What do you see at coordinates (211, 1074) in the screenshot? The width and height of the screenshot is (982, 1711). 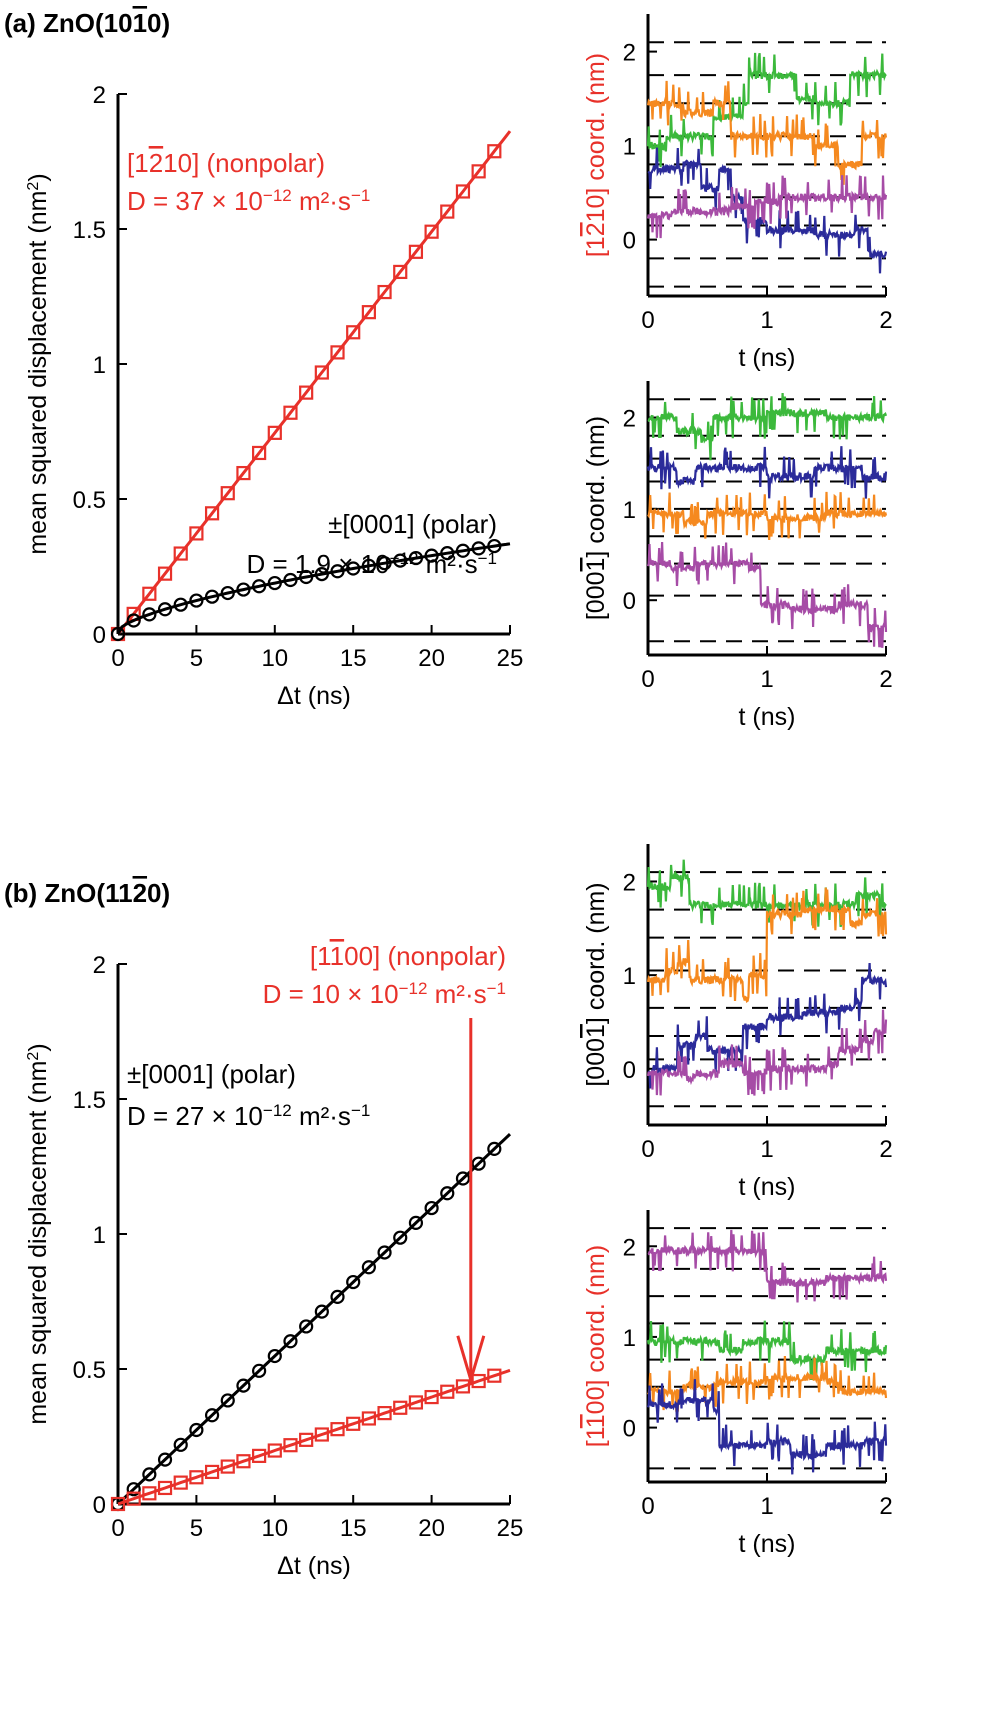 I see `annotation-b-polar: ±[0001] (polar)` at bounding box center [211, 1074].